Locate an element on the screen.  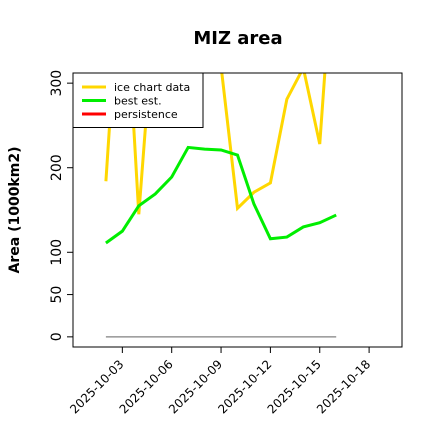
y-tick-label: 50 is located at coordinates (57, 295).